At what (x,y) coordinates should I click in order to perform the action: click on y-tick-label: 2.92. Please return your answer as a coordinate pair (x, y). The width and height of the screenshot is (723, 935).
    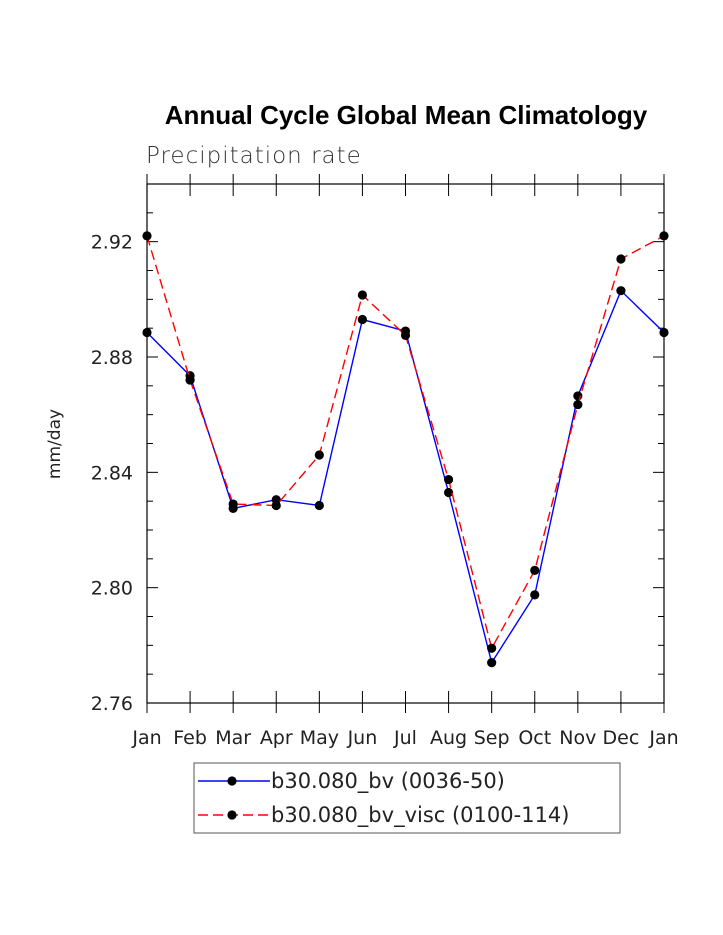
    Looking at the image, I should click on (112, 243).